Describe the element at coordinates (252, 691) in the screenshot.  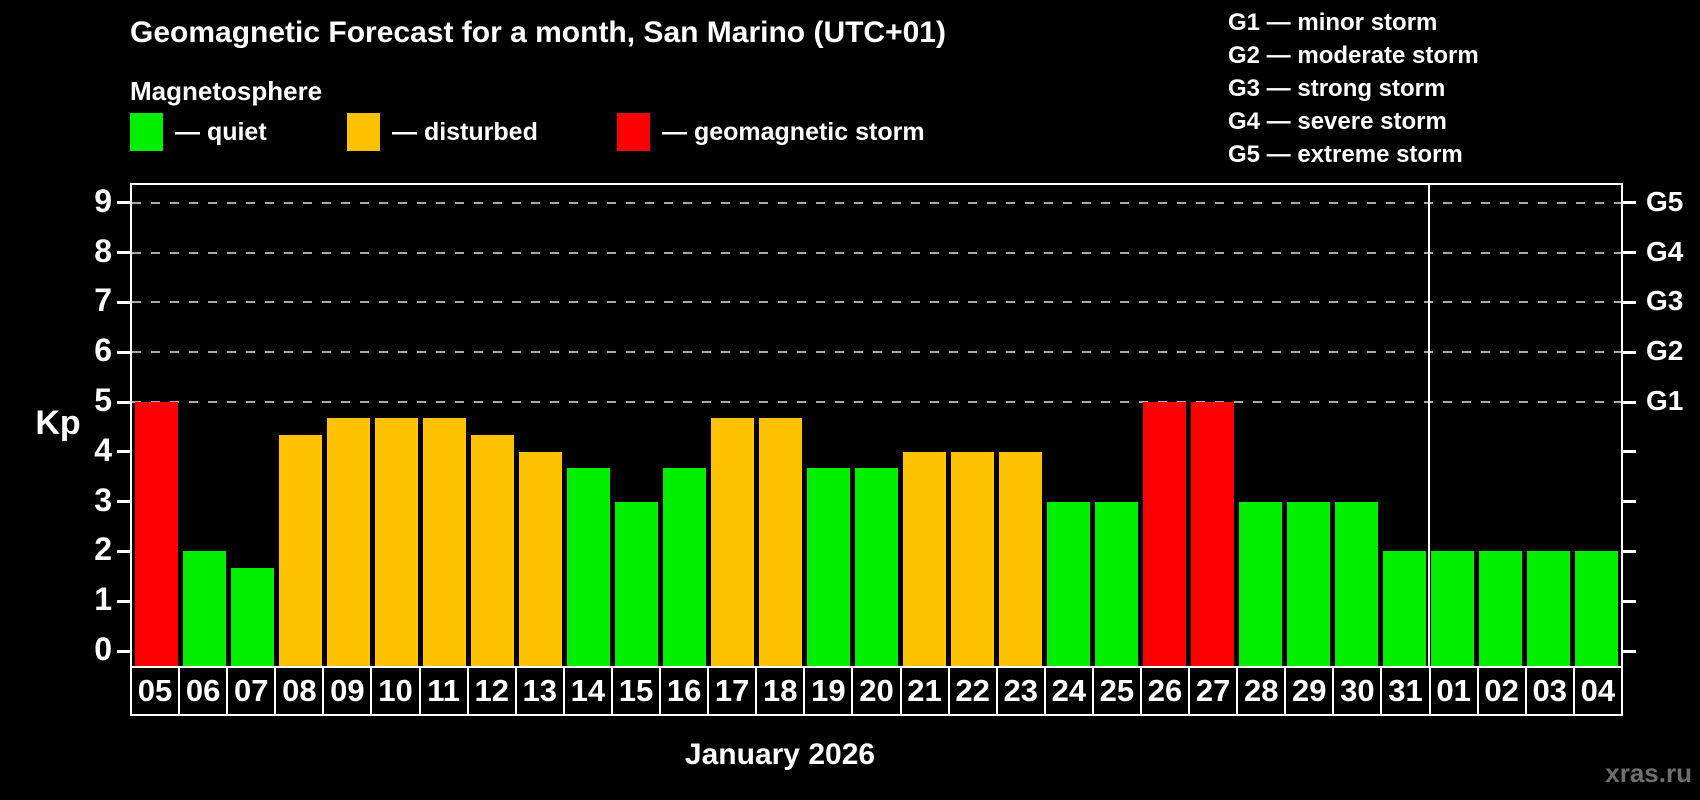
I see `day-label-07: 07` at that location.